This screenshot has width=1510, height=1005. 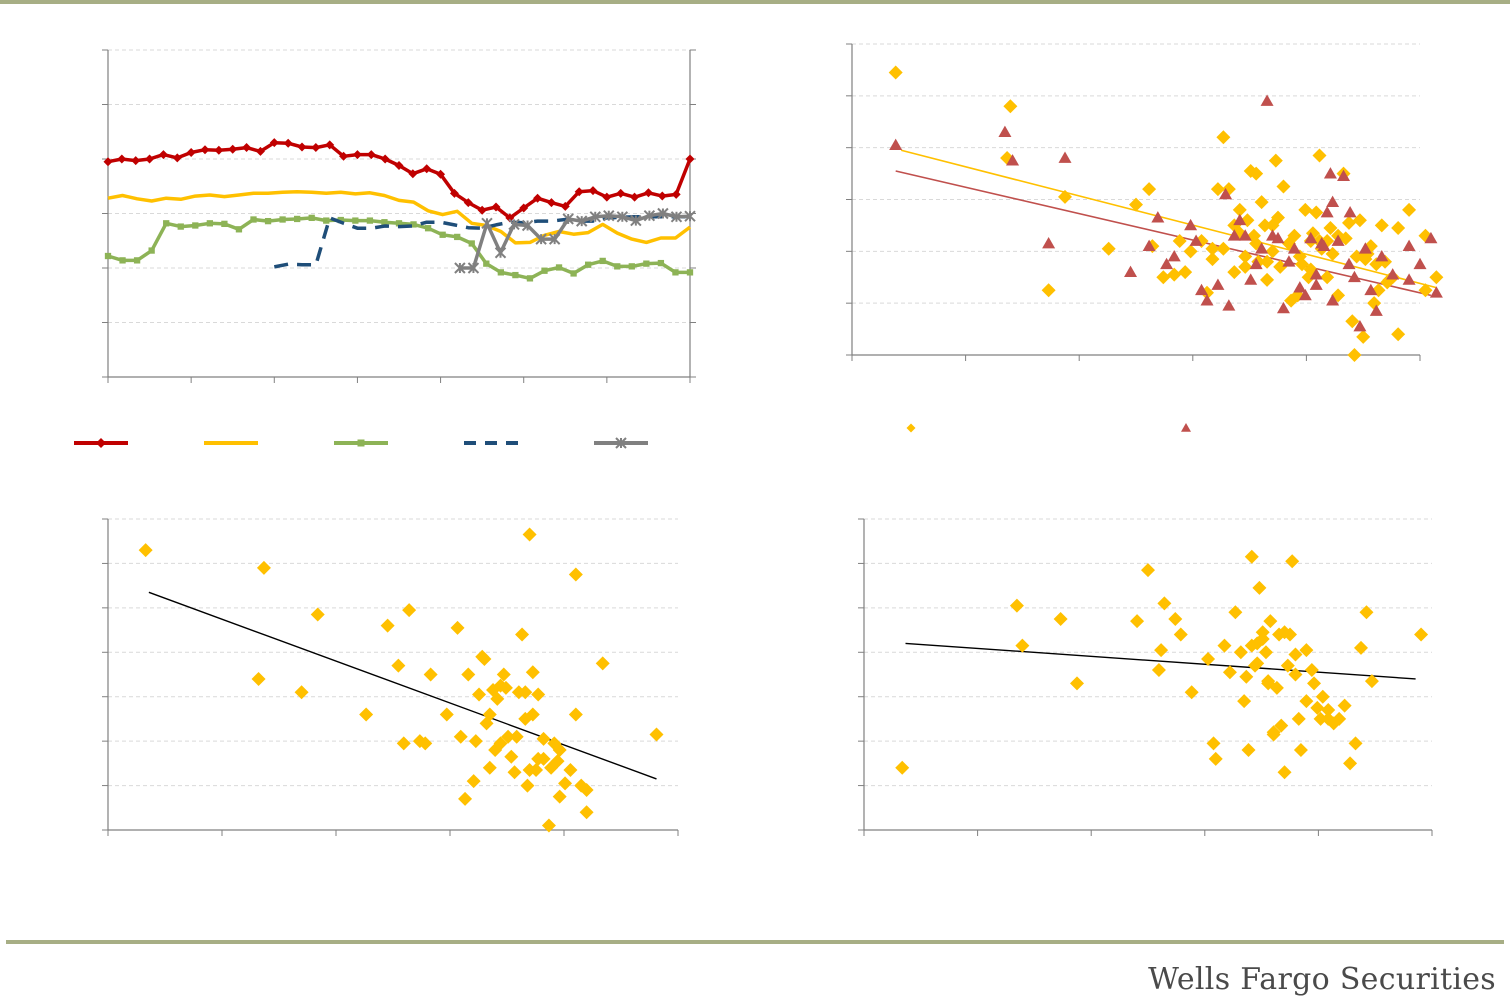 What do you see at coordinates (1160, 661) in the screenshot?
I see `trendline-black` at bounding box center [1160, 661].